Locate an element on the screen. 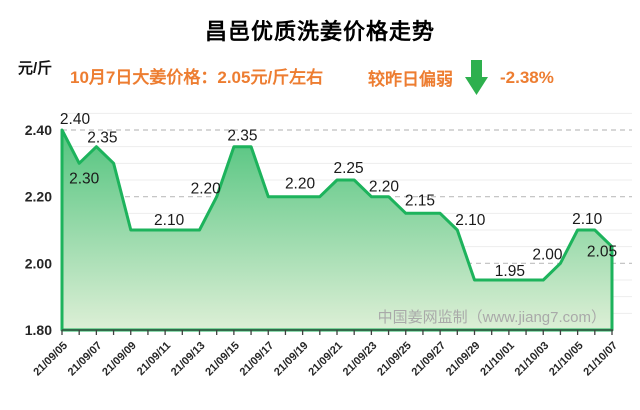 The height and width of the screenshot is (410, 640). price-note: 10月7日大姜价格：2.05元/斤左右 is located at coordinates (197, 77).